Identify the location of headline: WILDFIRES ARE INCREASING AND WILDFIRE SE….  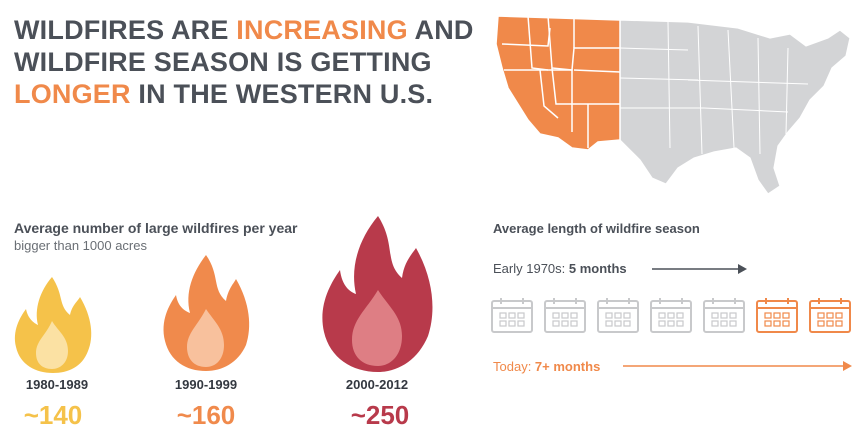
(249, 62).